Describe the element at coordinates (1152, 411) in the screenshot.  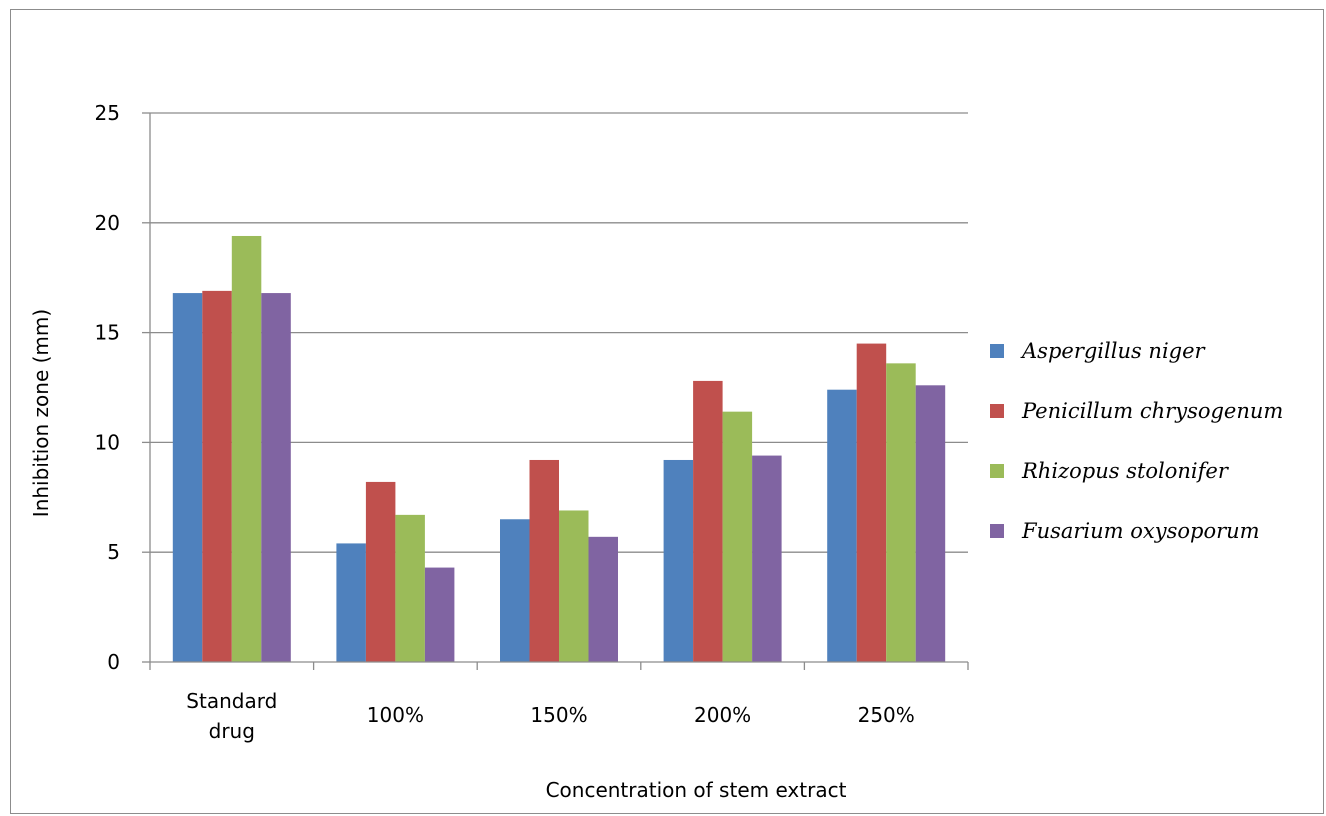
I see `legend-label: Penicillum chrysogenum` at that location.